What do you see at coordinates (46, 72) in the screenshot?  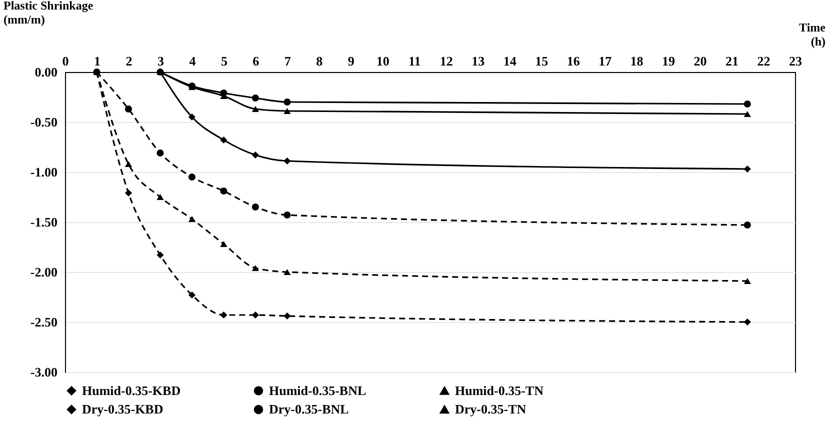 I see `y-tick-label: 0.00` at bounding box center [46, 72].